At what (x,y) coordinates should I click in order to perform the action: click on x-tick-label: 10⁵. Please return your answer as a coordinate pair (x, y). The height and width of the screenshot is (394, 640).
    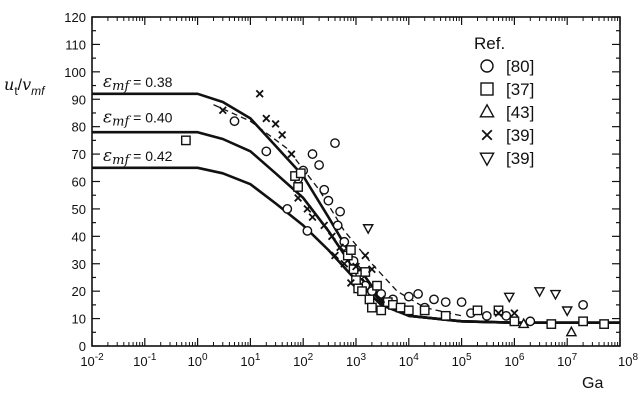
    Looking at the image, I should click on (462, 360).